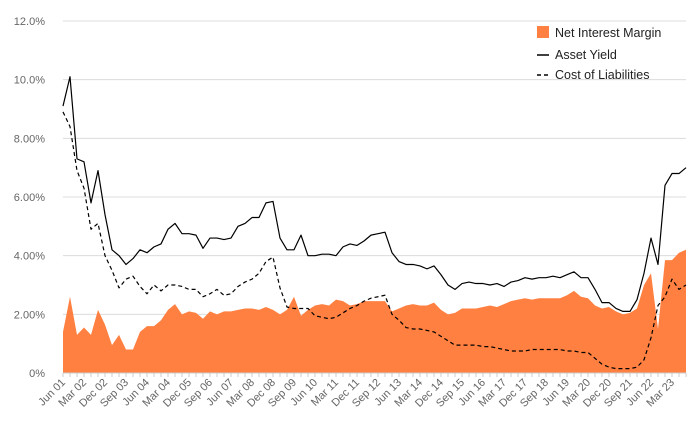 This screenshot has height=433, width=700. I want to click on y-axis: 0% 2.00% 4.00% 6.00% 8.00% 10.0% 12.0%, so click(29, 198).